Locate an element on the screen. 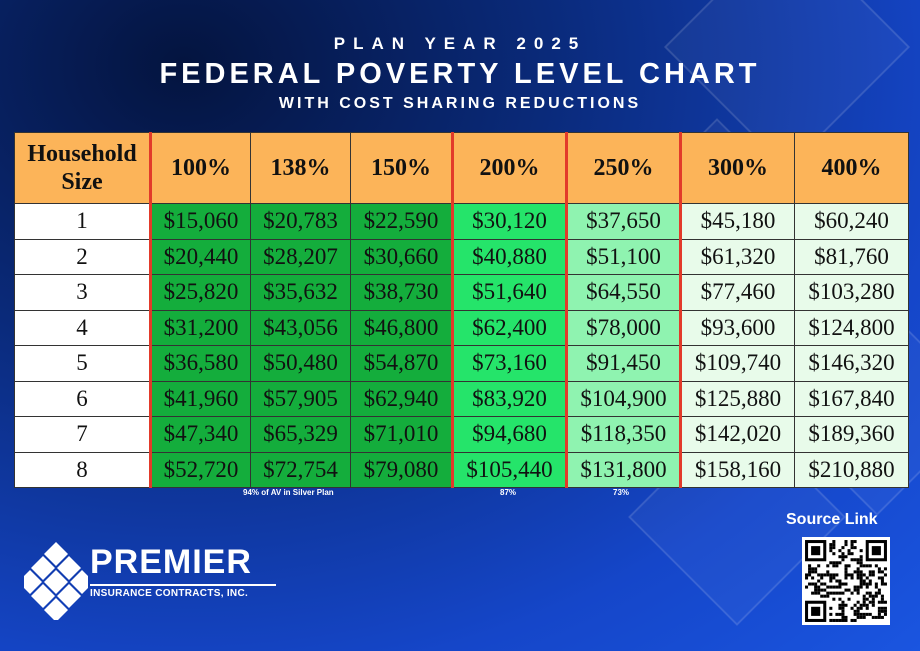 The image size is (920, 651). income-cell: $78,000 is located at coordinates (623, 327).